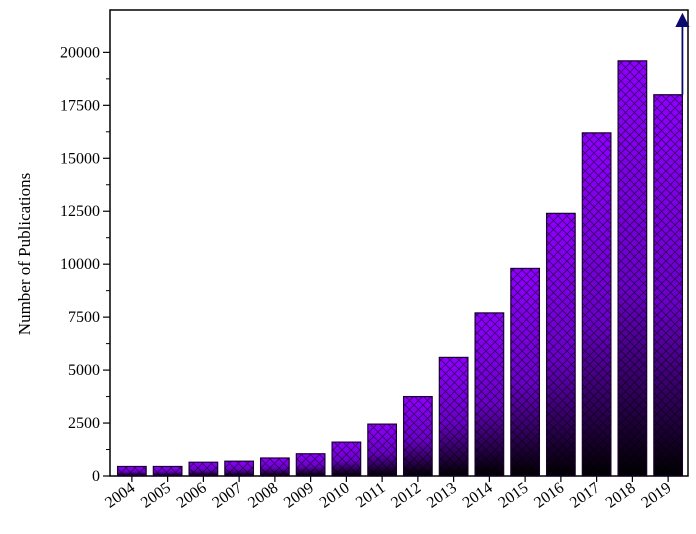 Image resolution: width=696 pixels, height=534 pixels. I want to click on bar-hatch-2011, so click(382, 450).